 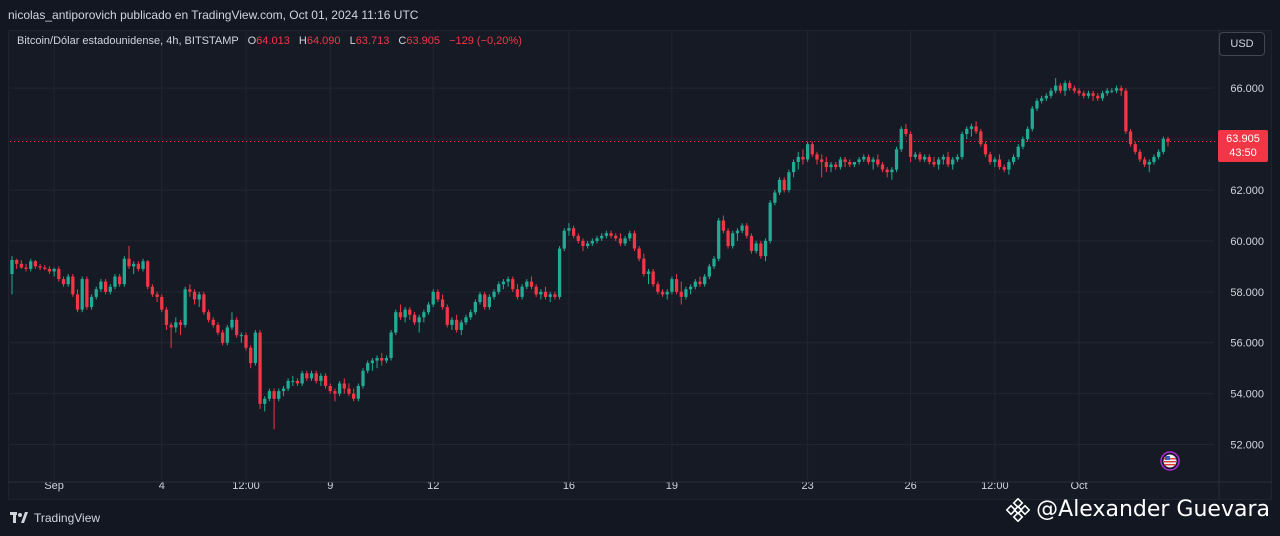 What do you see at coordinates (1243, 153) in the screenshot?
I see `bar-countdown: 43:50` at bounding box center [1243, 153].